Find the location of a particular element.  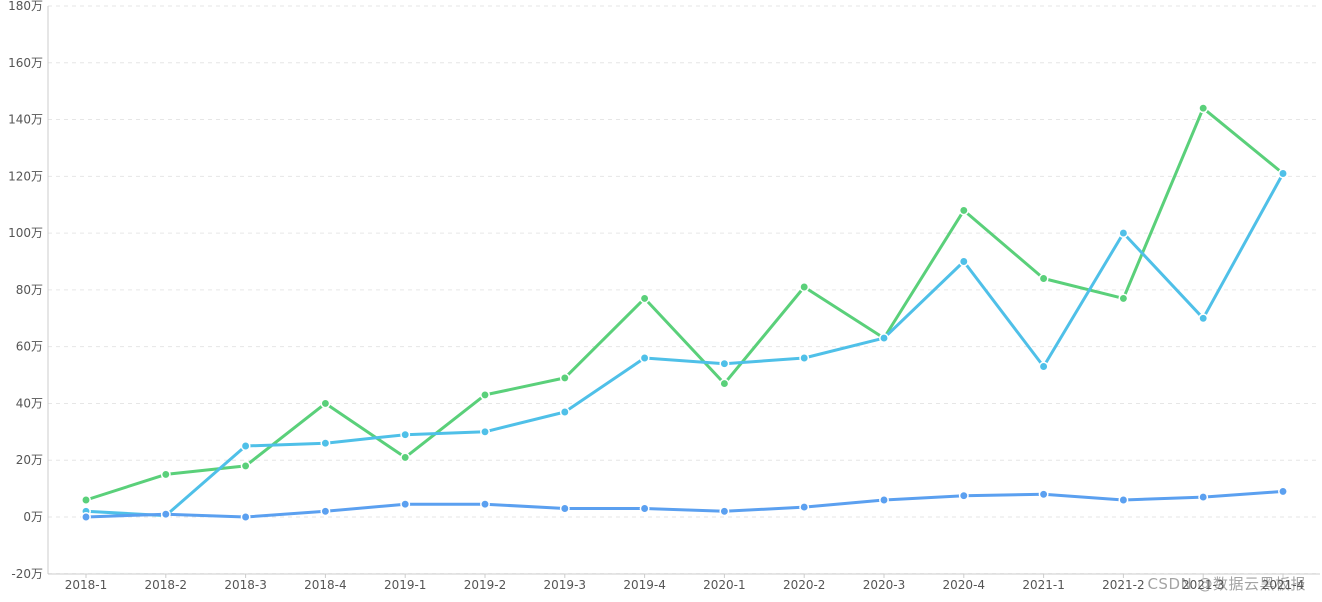

y-tick-label: 120万 is located at coordinates (25, 176).